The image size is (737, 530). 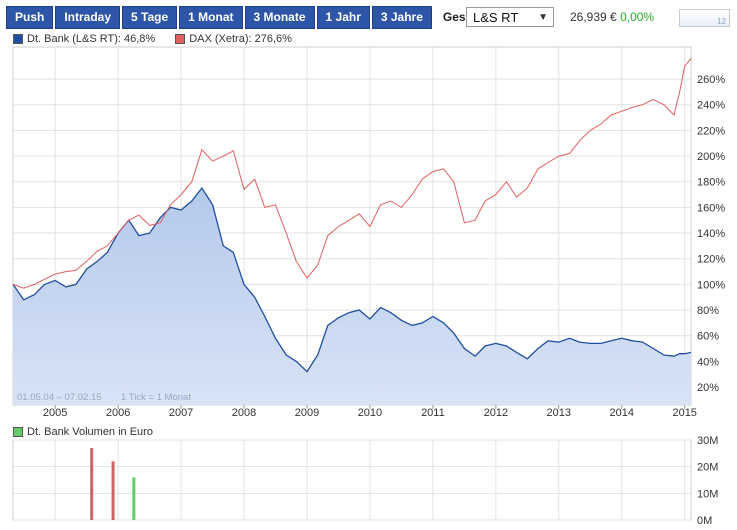 I want to click on y-tick-label: 40%, so click(x=708, y=362).